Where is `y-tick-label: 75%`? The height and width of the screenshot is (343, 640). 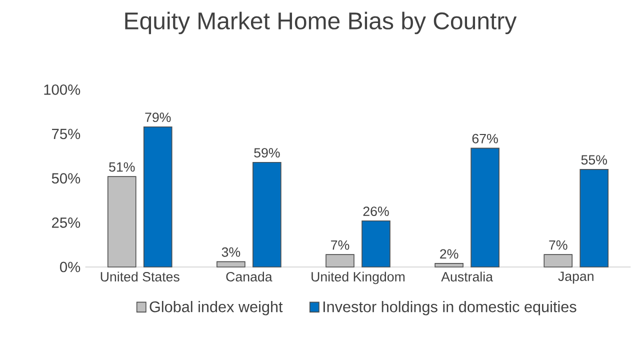
y-tick-label: 75% is located at coordinates (66, 134).